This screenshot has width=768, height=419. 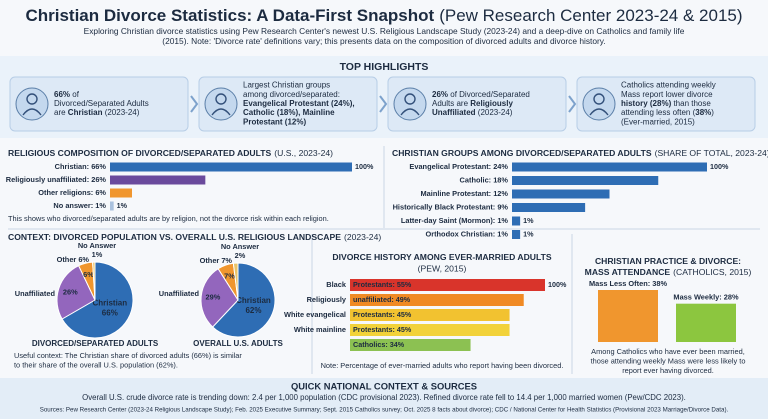 I want to click on category-label: White evangelical, so click(x=315, y=314).